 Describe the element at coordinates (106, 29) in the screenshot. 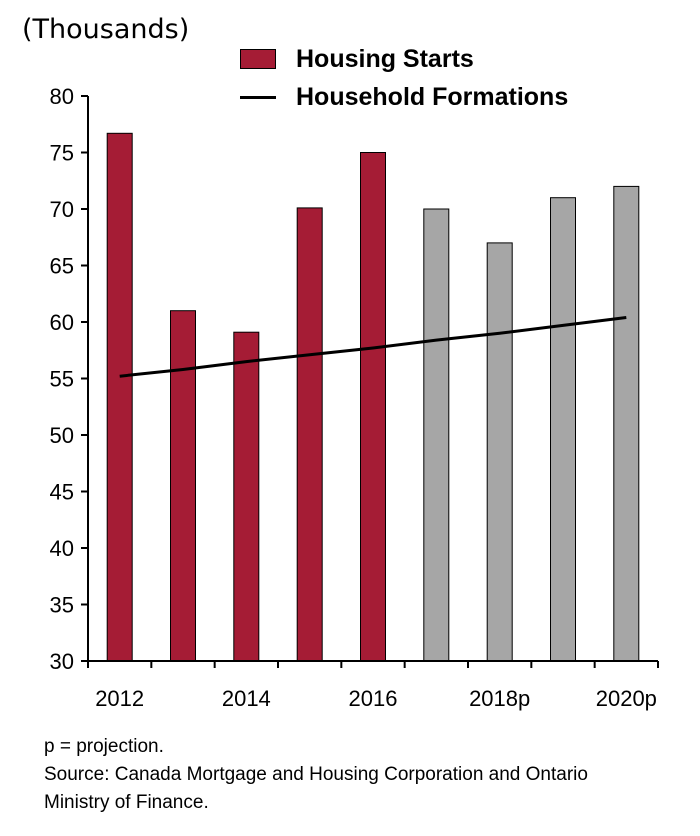

I see `units-label: (Thousands)` at that location.